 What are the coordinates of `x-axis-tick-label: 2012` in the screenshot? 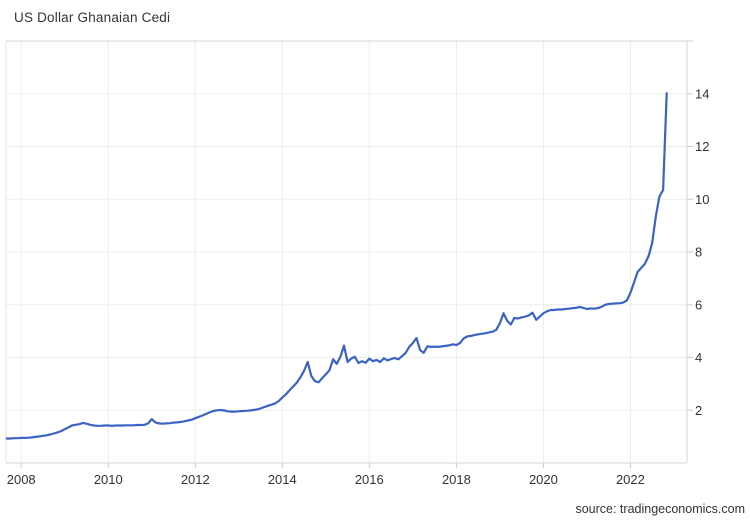 It's located at (195, 479).